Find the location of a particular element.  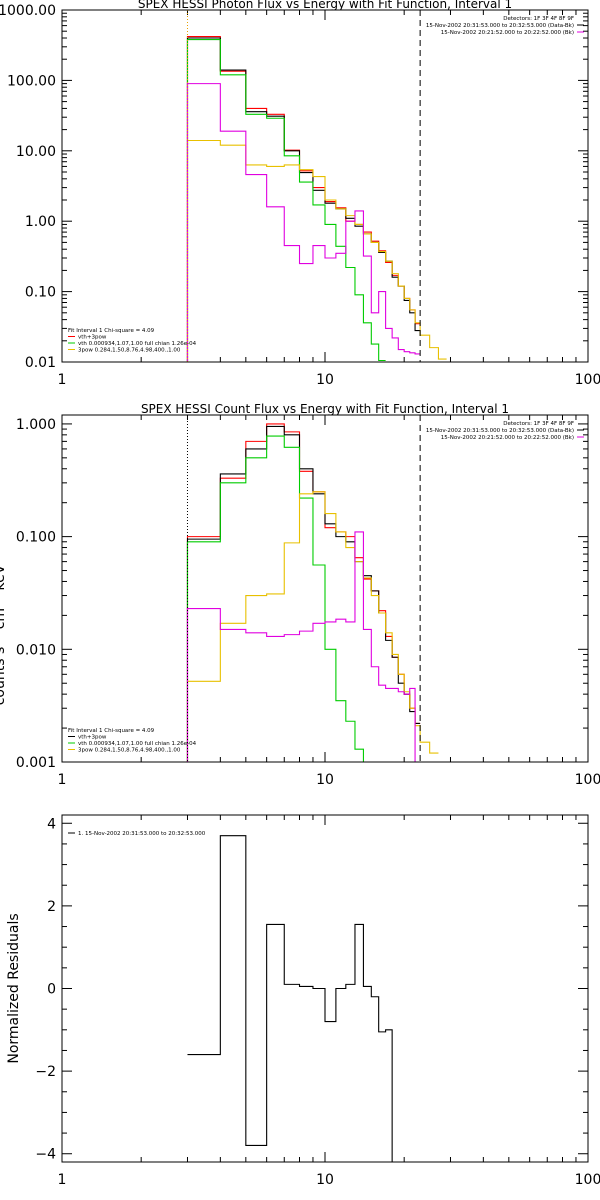

y-tick-label: −4 is located at coordinates (45, 1155).